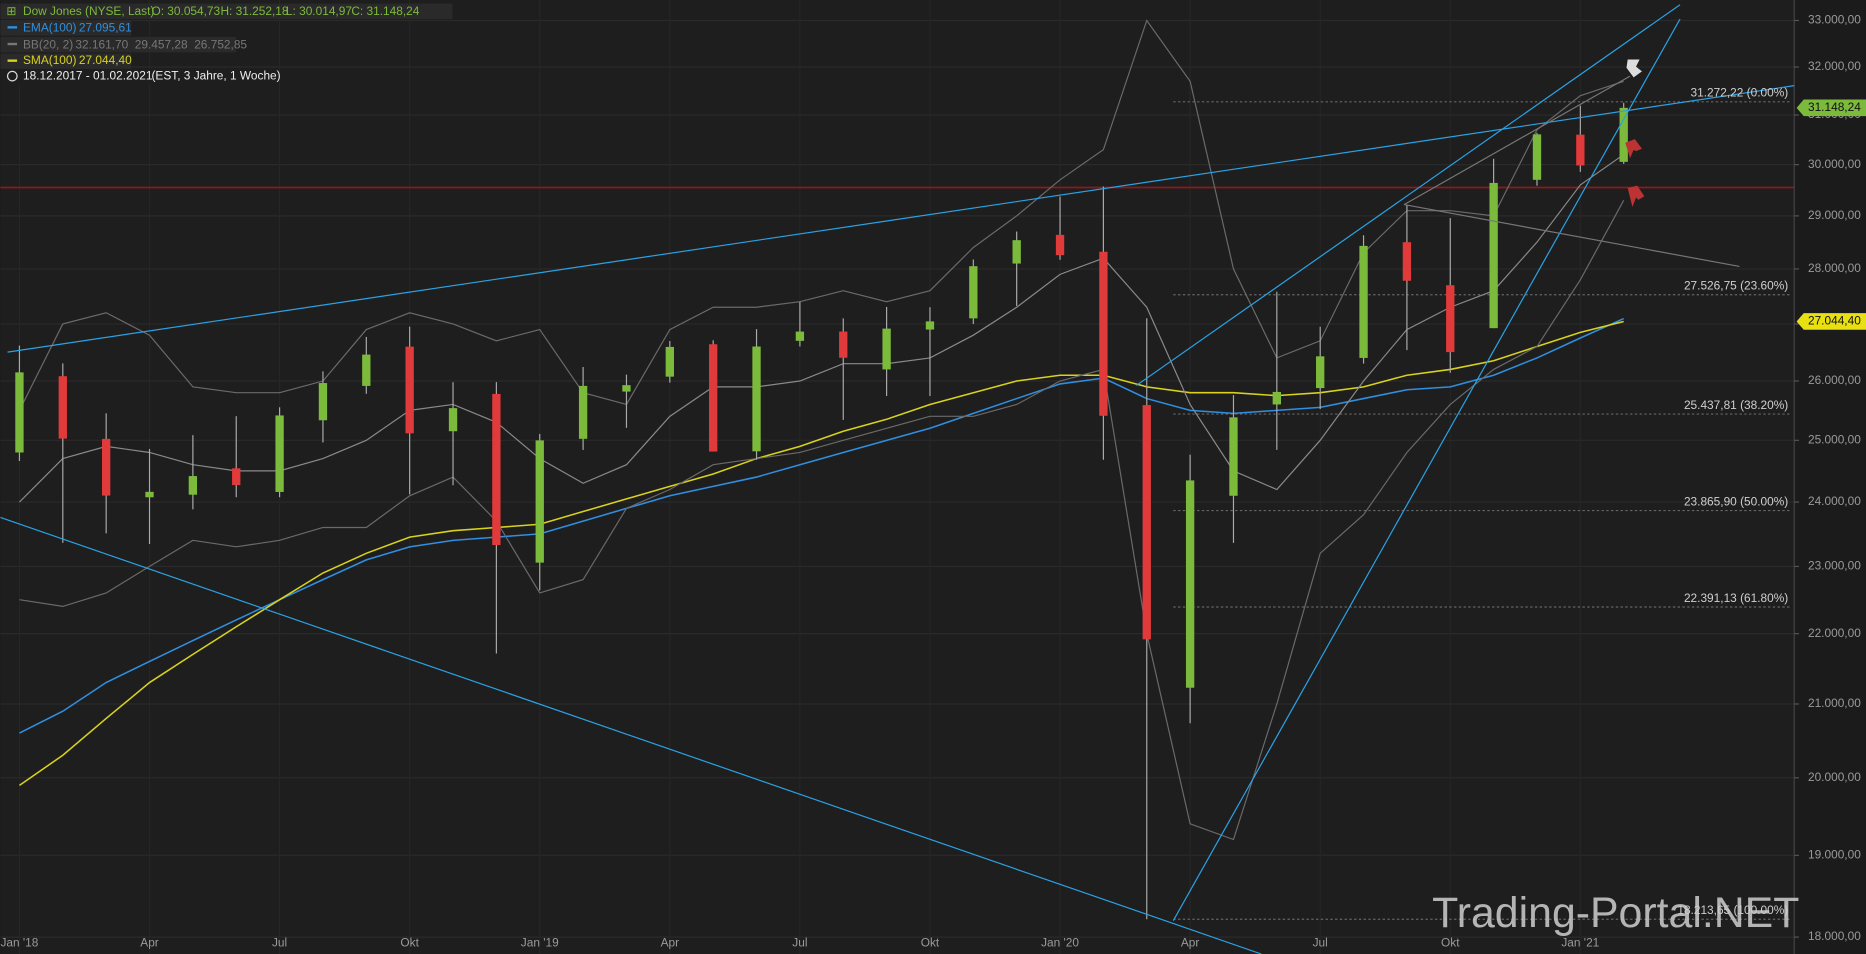 Image resolution: width=1866 pixels, height=954 pixels. I want to click on y-tick-label: 20.000,00, so click(1834, 777).